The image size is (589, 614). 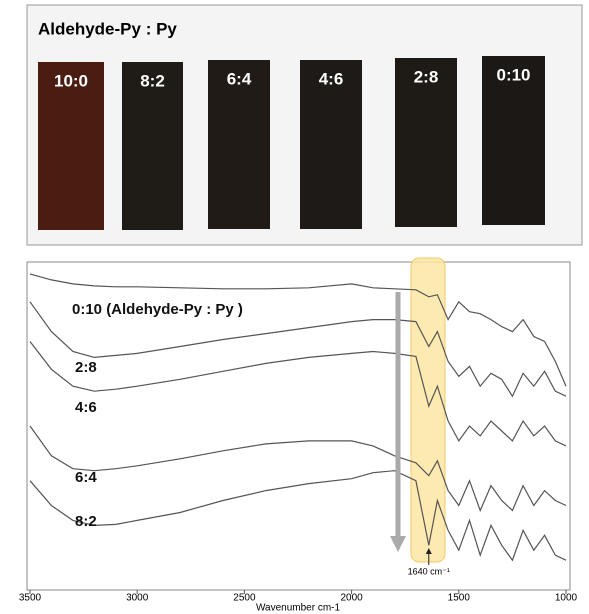 What do you see at coordinates (152, 80) in the screenshot?
I see `swatch-label: 8:2` at bounding box center [152, 80].